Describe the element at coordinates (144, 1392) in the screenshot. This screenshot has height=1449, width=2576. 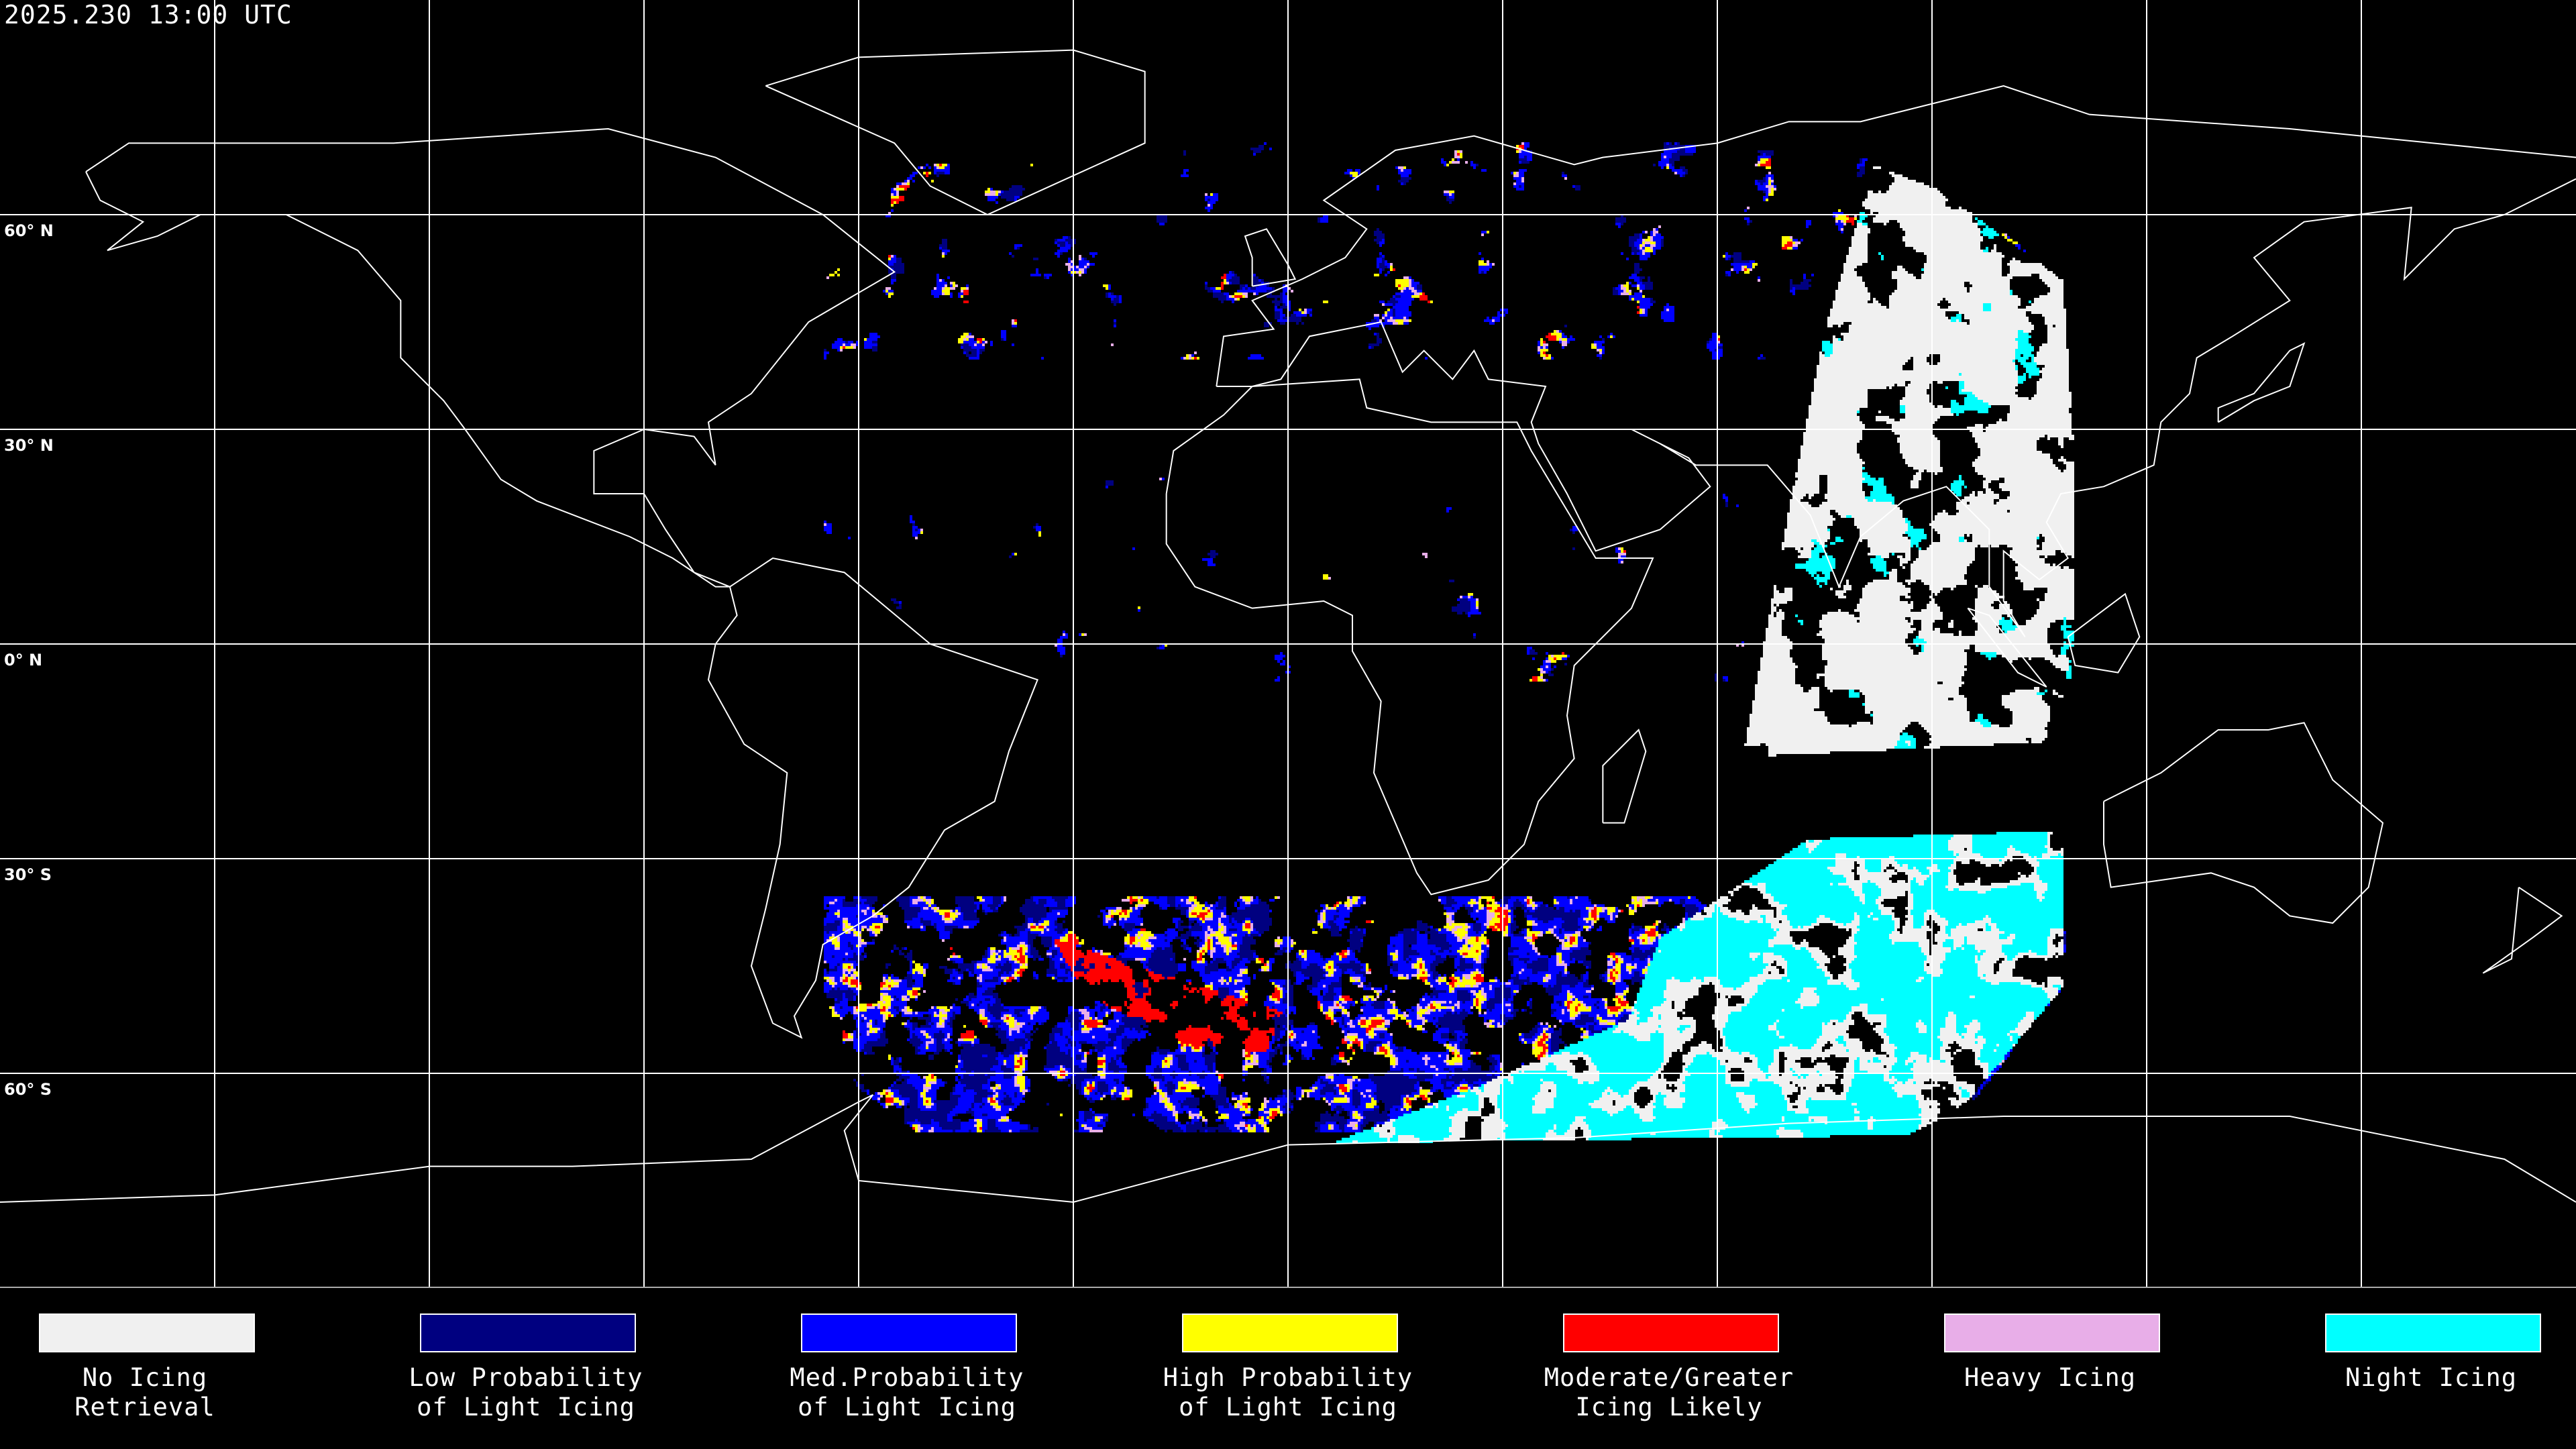
I see `legend-label: No Icing Retrieval` at that location.